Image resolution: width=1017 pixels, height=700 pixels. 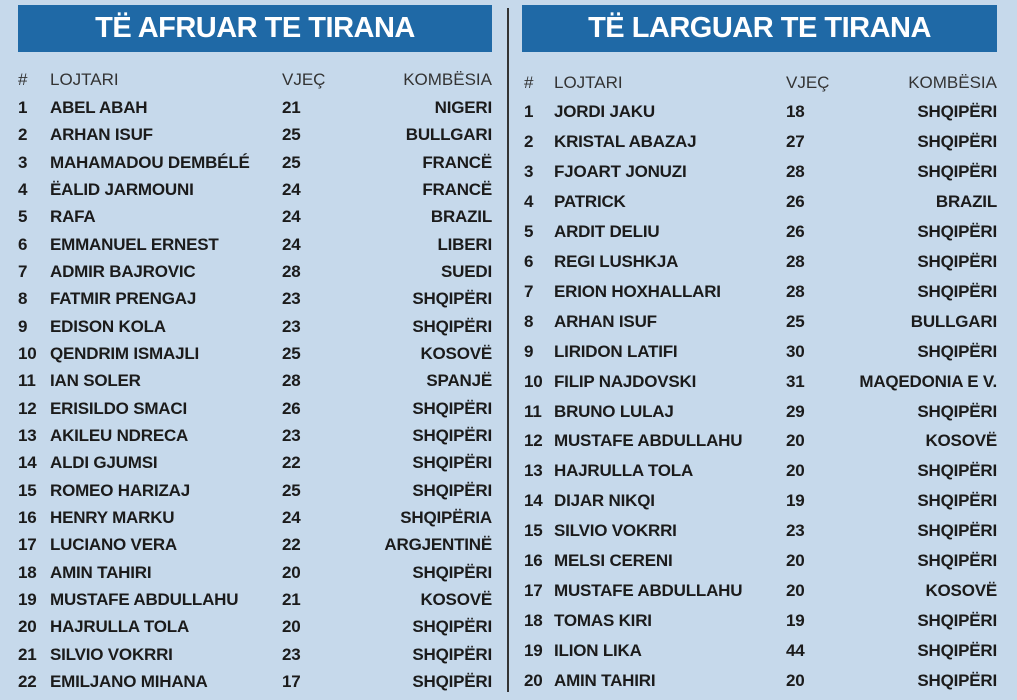 I want to click on player-name: MAHAMADOU DEMBÉLÉ, so click(x=150, y=162).